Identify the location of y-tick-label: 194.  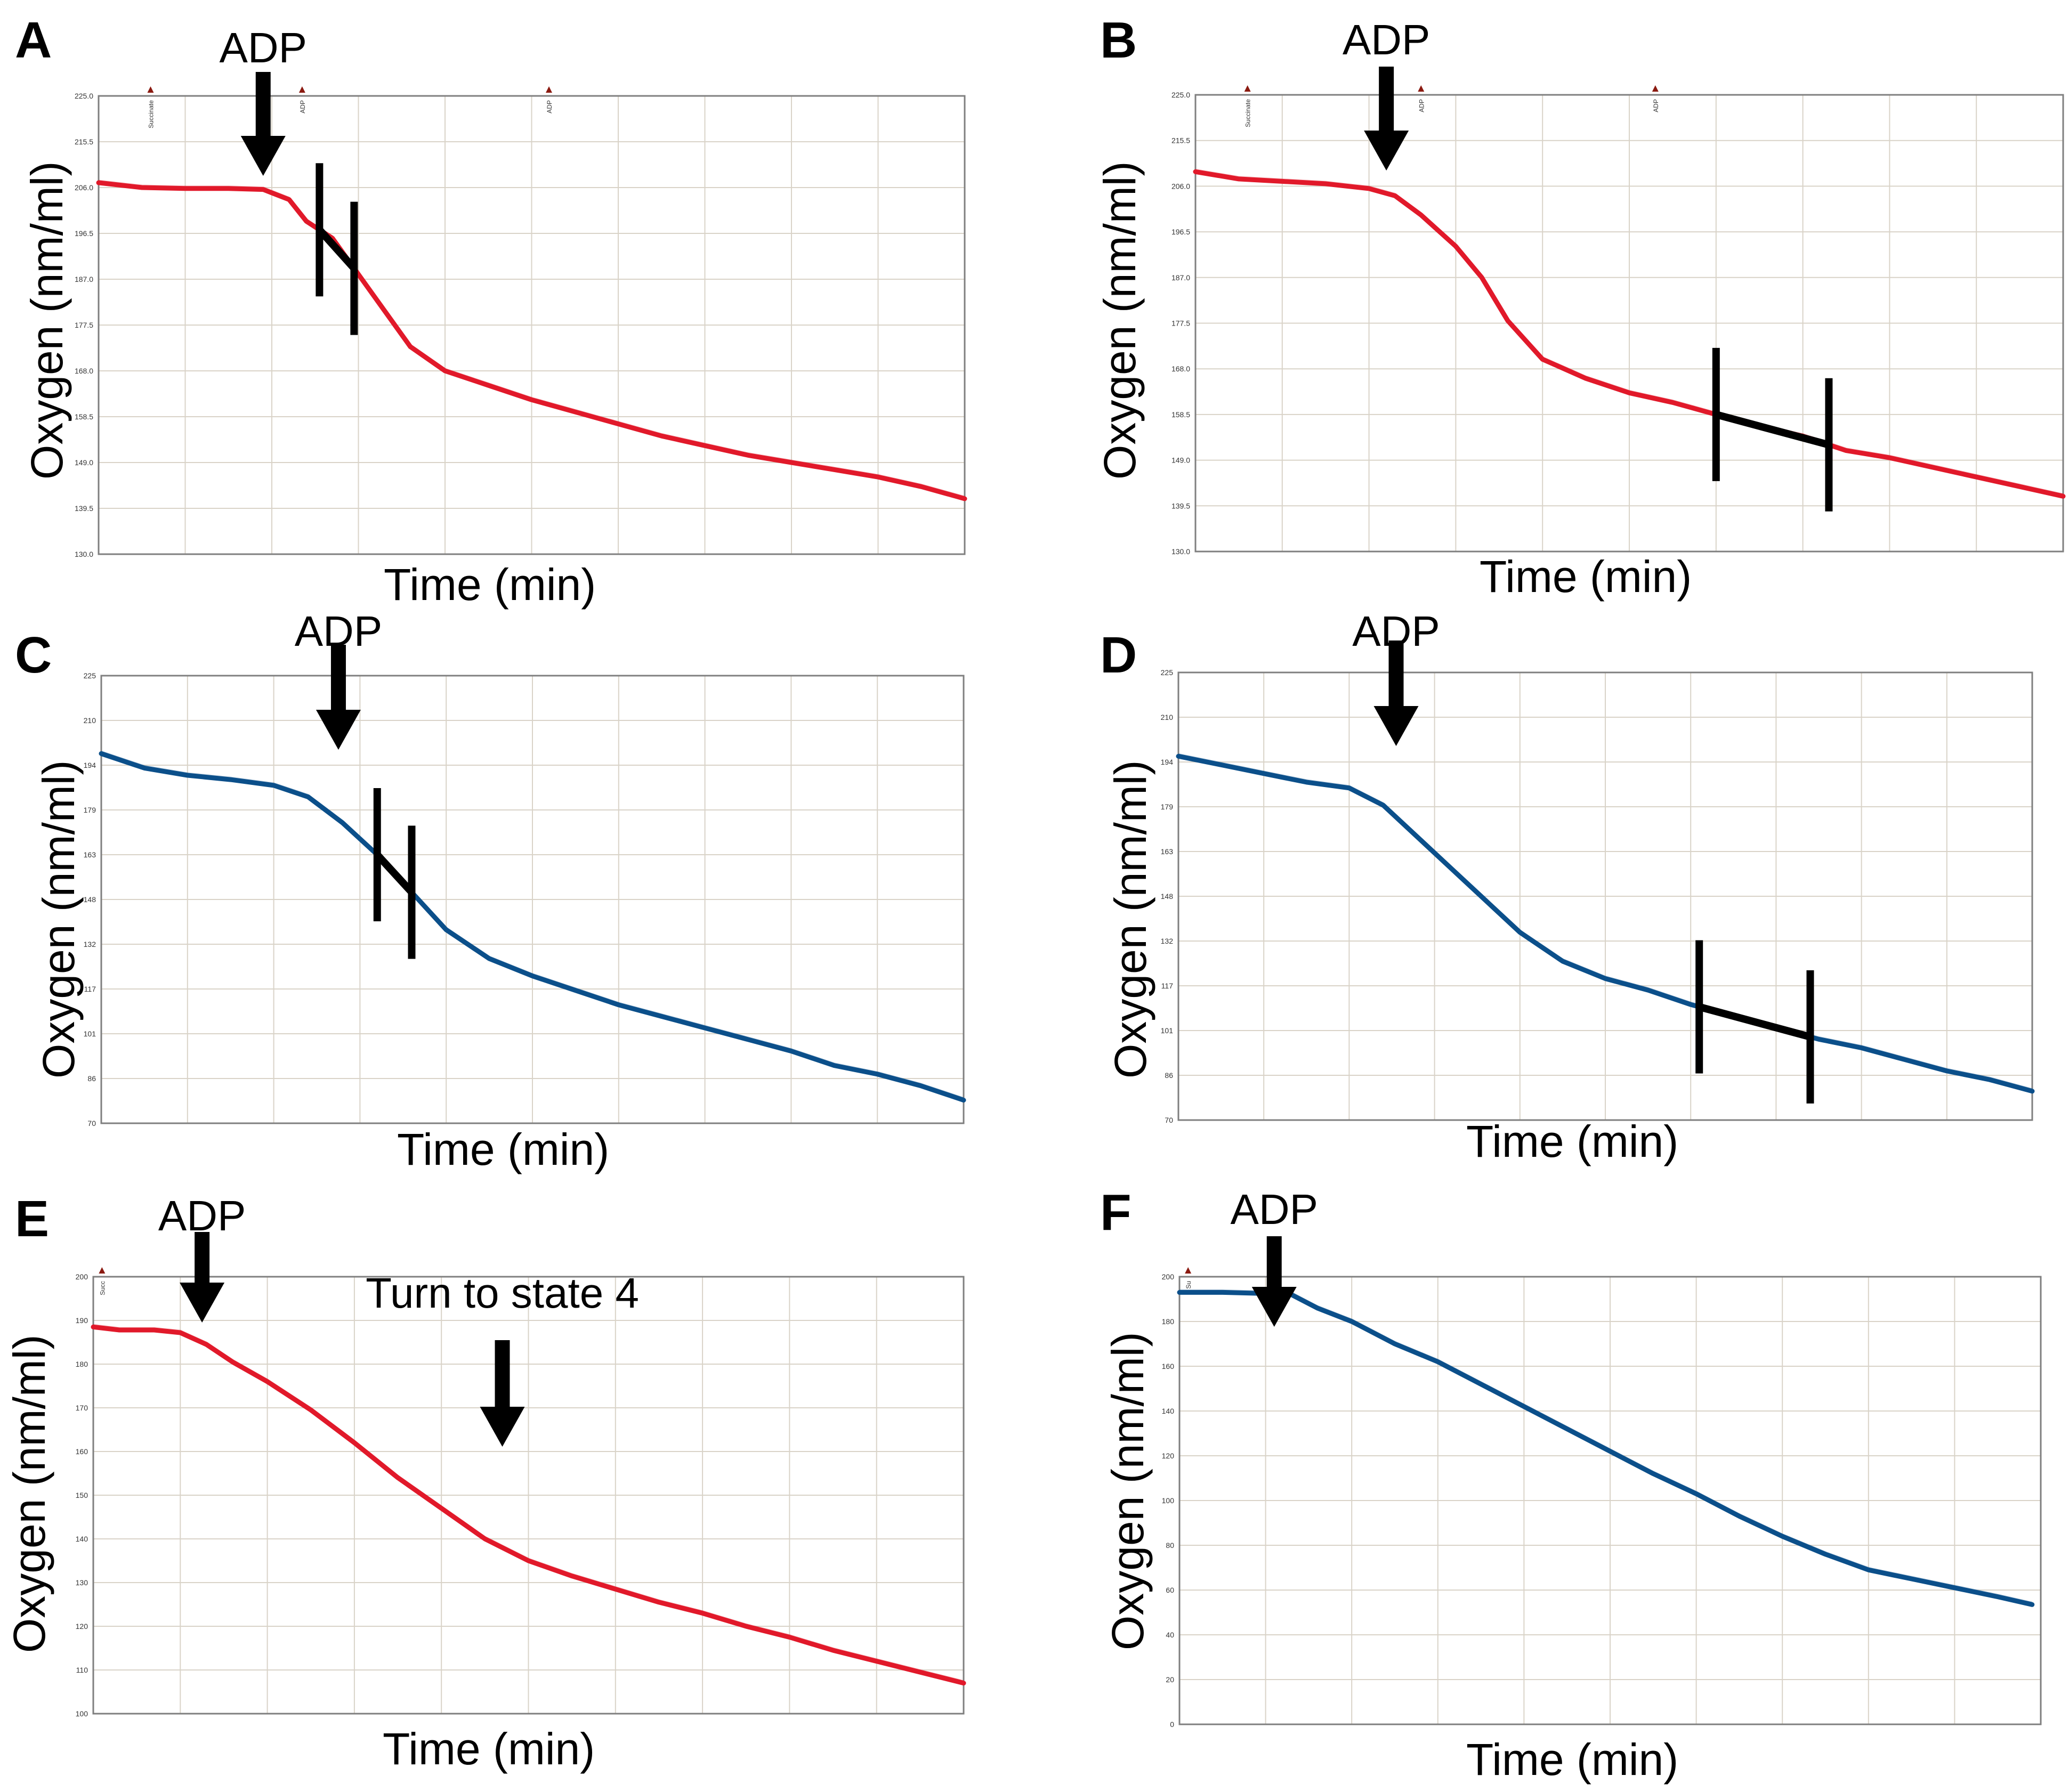
(1167, 762).